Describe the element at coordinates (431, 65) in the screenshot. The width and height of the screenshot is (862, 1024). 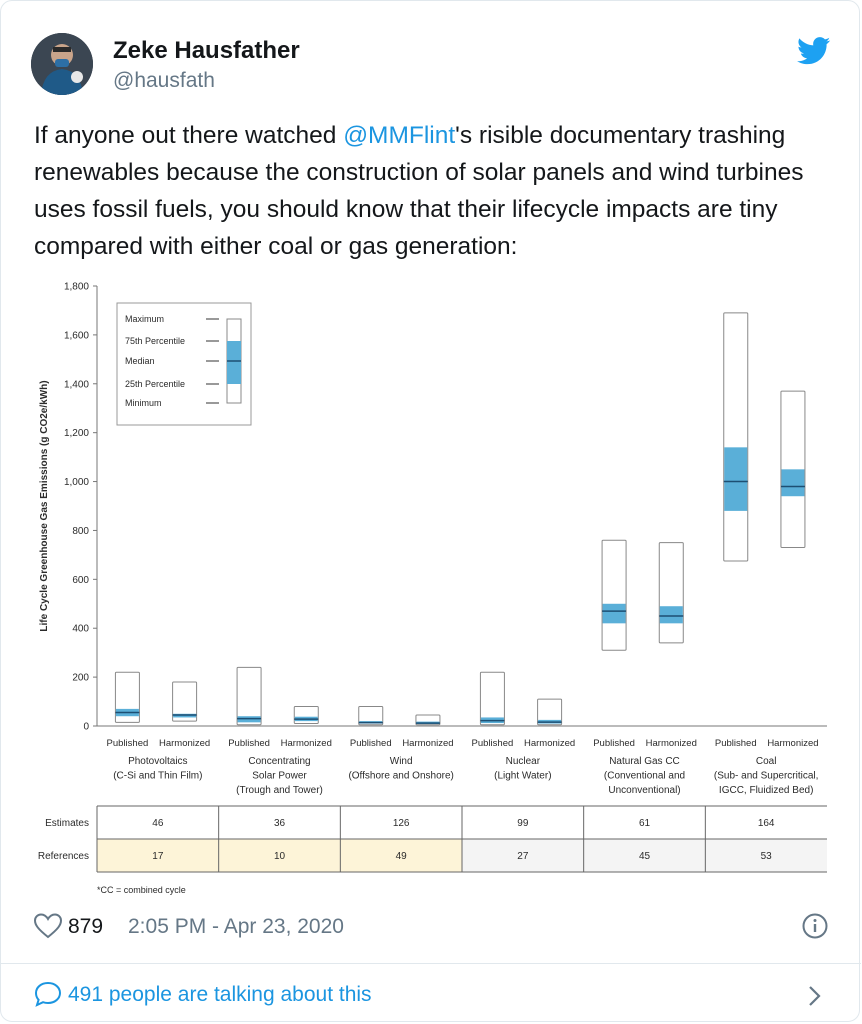
I see `tweet-header: Zeke Hausfather @hausfath` at that location.